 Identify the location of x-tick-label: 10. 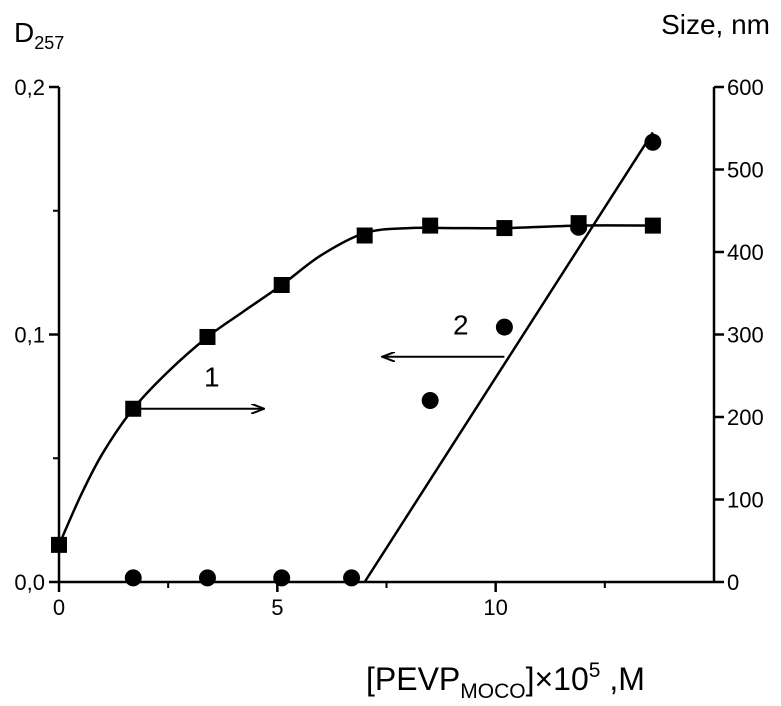
(495, 607).